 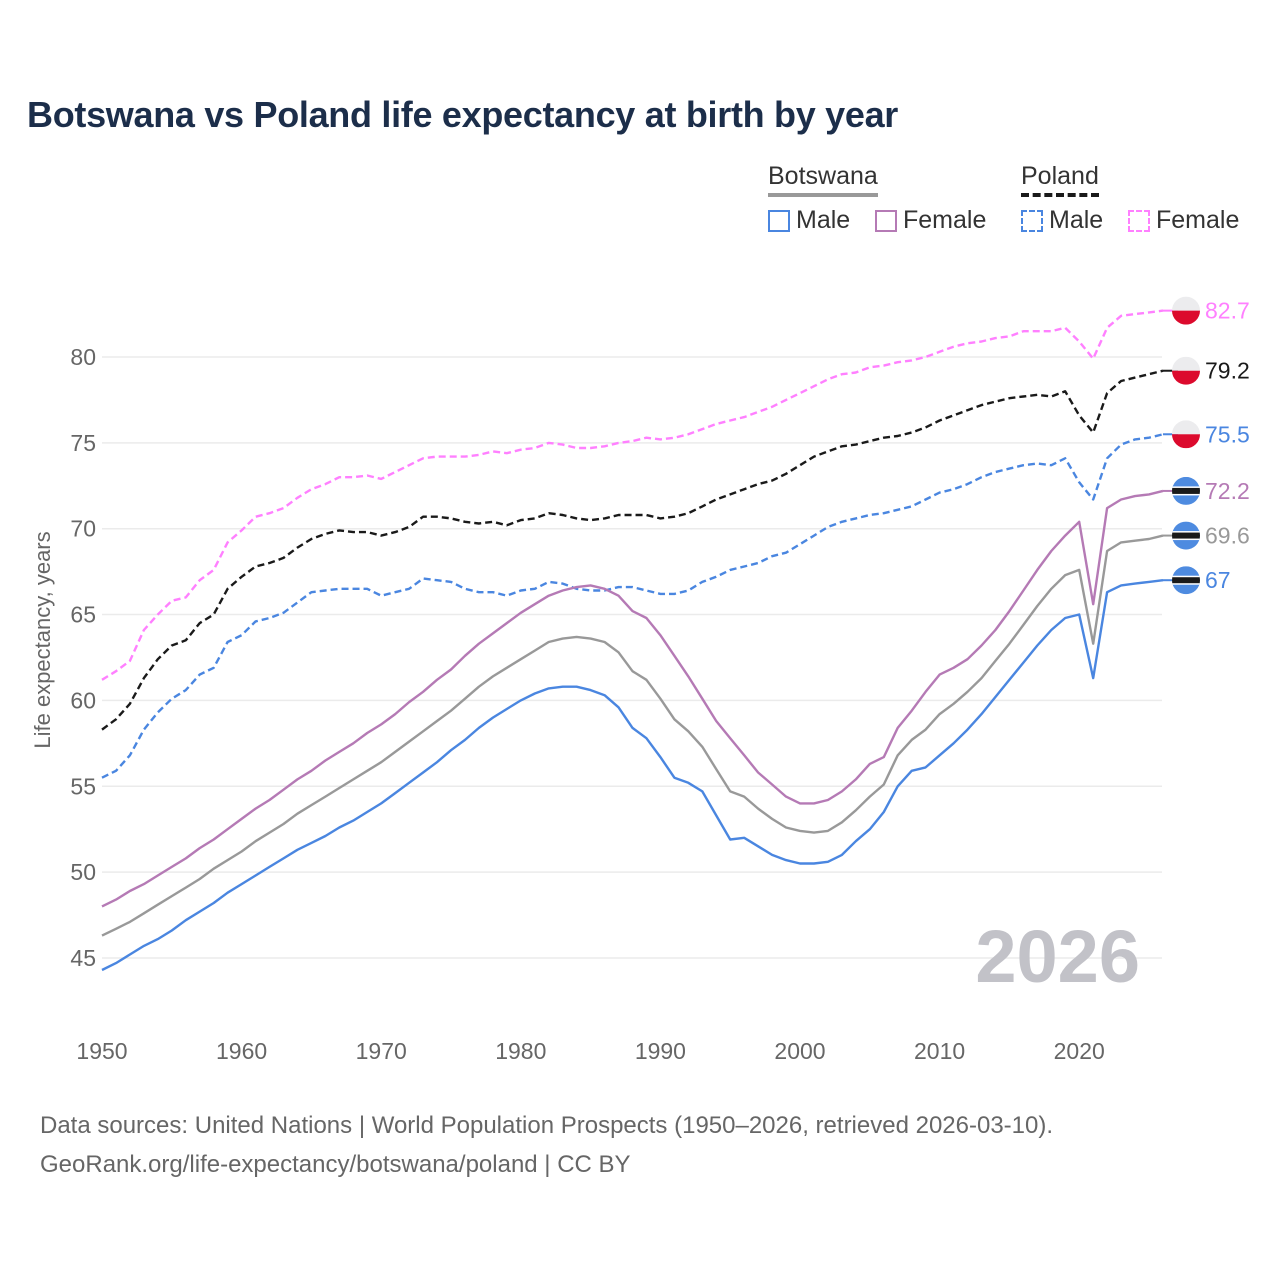 What do you see at coordinates (83, 786) in the screenshot?
I see `y-tick-label: 55` at bounding box center [83, 786].